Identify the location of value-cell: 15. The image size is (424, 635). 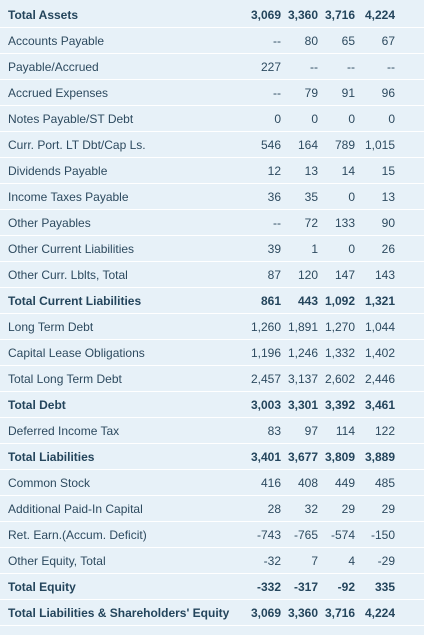
(388, 170).